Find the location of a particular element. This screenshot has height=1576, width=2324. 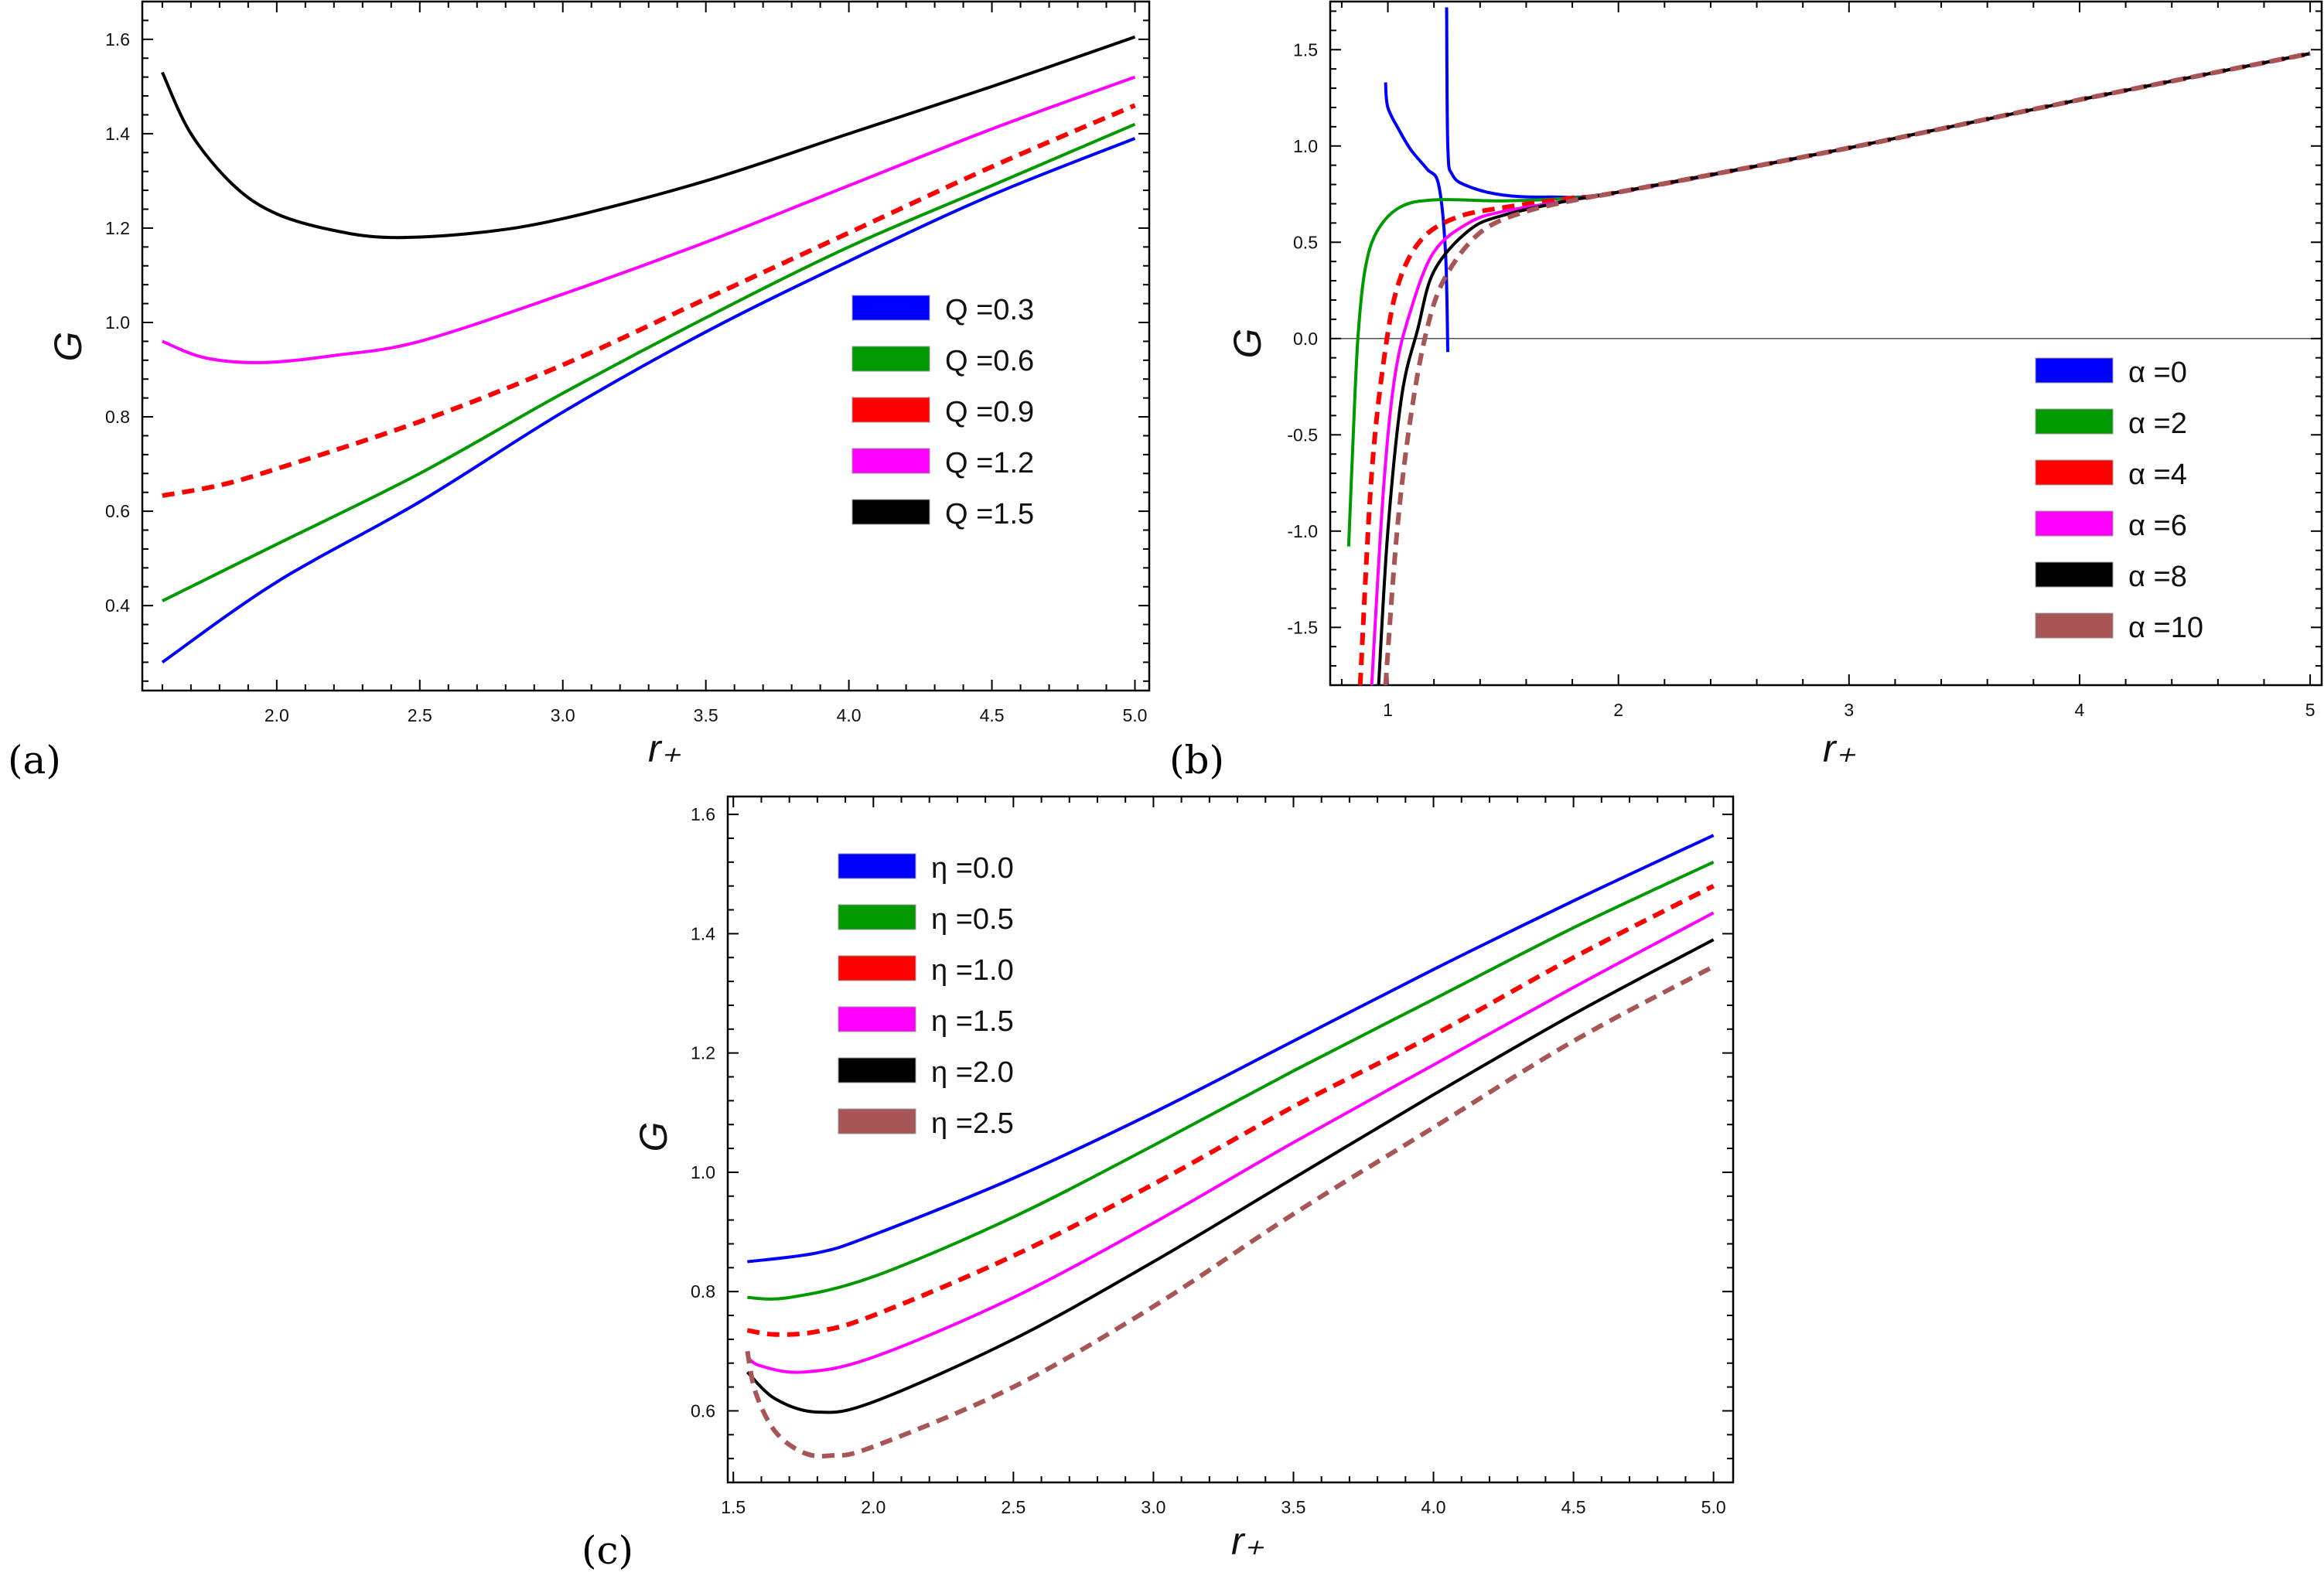

y-tick-label: 1.5 is located at coordinates (1305, 49).